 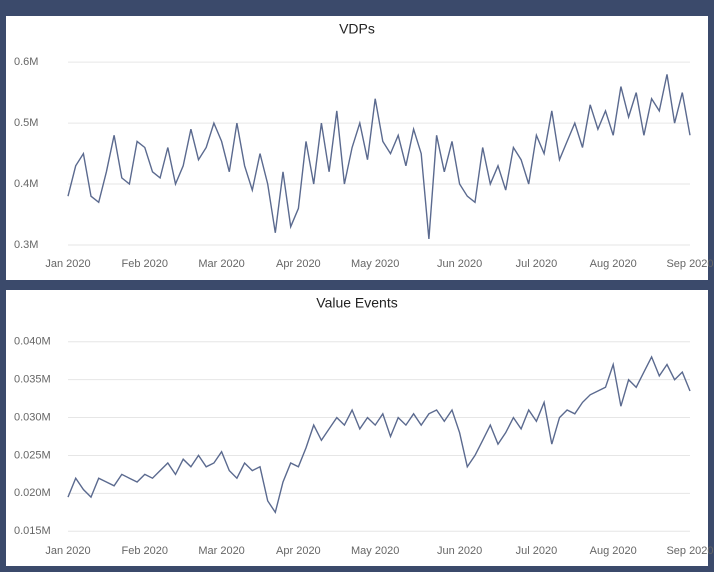 What do you see at coordinates (26, 184) in the screenshot?
I see `y-tick-label: 0.4M` at bounding box center [26, 184].